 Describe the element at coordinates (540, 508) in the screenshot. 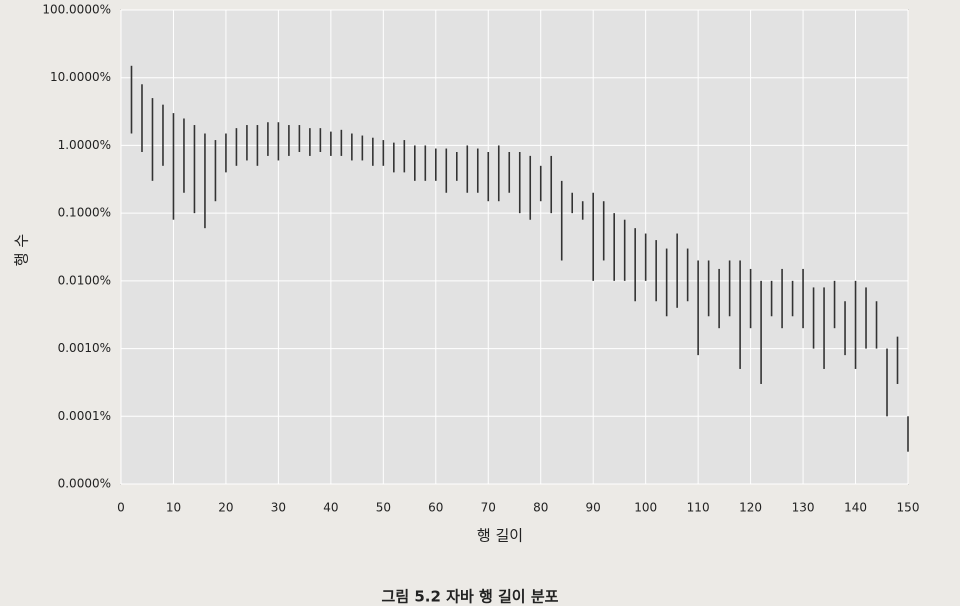

I see `x-tick-label: 80` at that location.